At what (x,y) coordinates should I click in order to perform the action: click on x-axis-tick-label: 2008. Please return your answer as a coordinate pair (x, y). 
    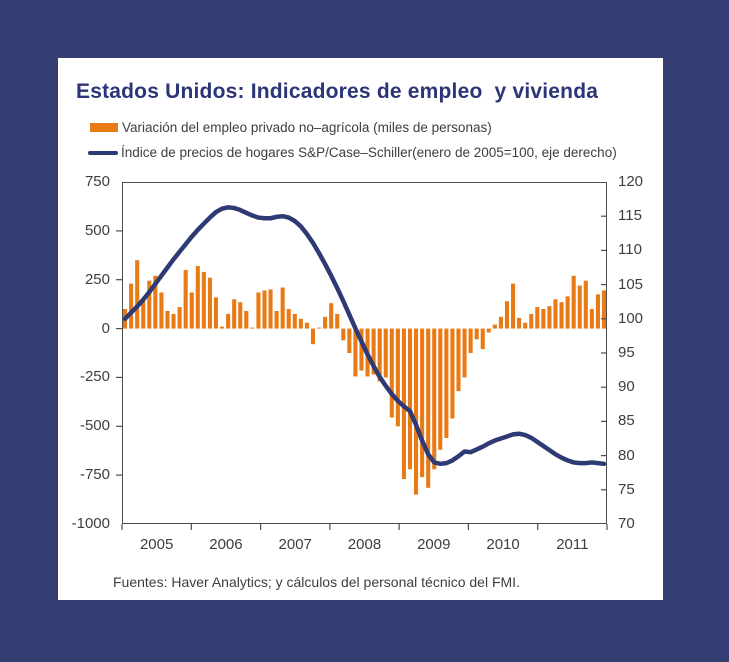
    Looking at the image, I should click on (364, 544).